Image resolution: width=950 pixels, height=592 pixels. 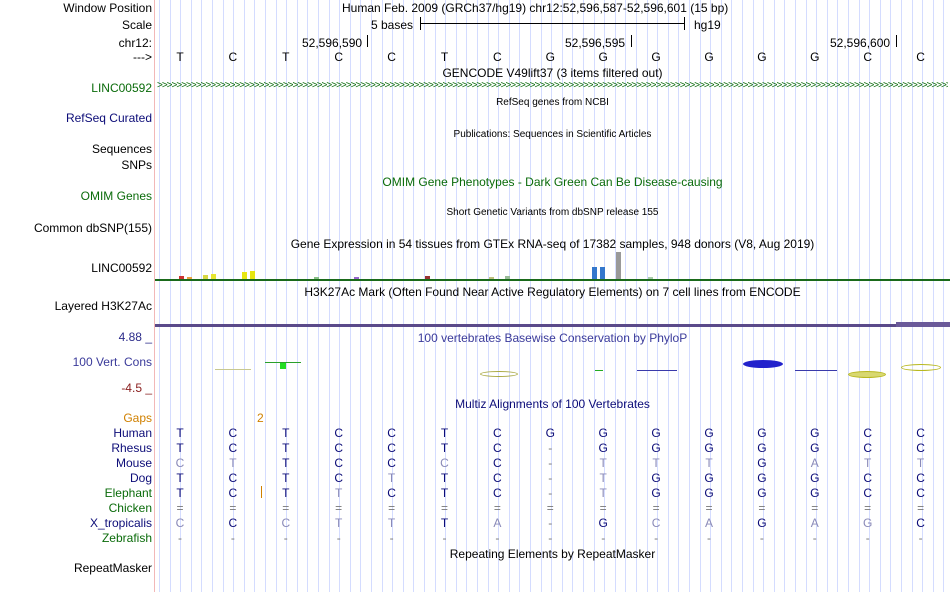 I want to click on gtex-baseline, so click(x=552, y=280).